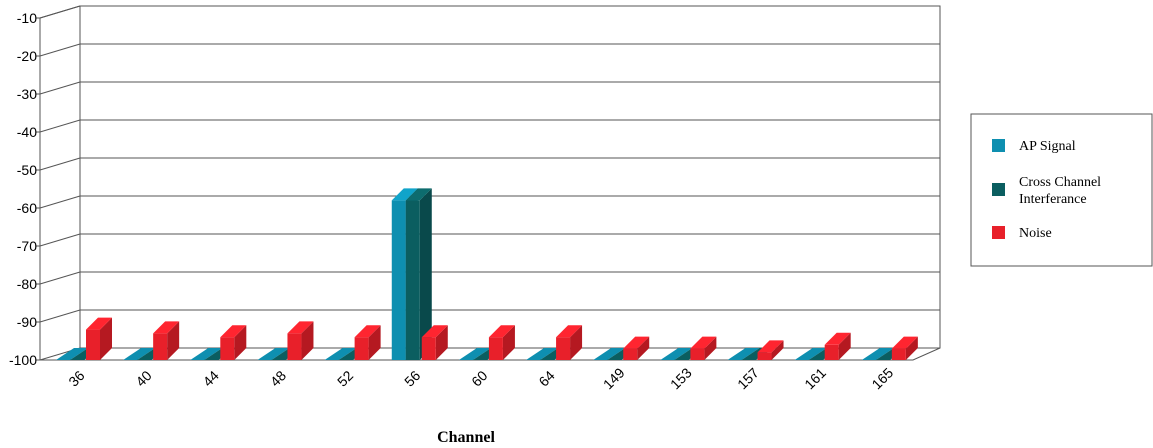 This screenshot has width=1153, height=448. What do you see at coordinates (211, 378) in the screenshot?
I see `x-tick-label: 44` at bounding box center [211, 378].